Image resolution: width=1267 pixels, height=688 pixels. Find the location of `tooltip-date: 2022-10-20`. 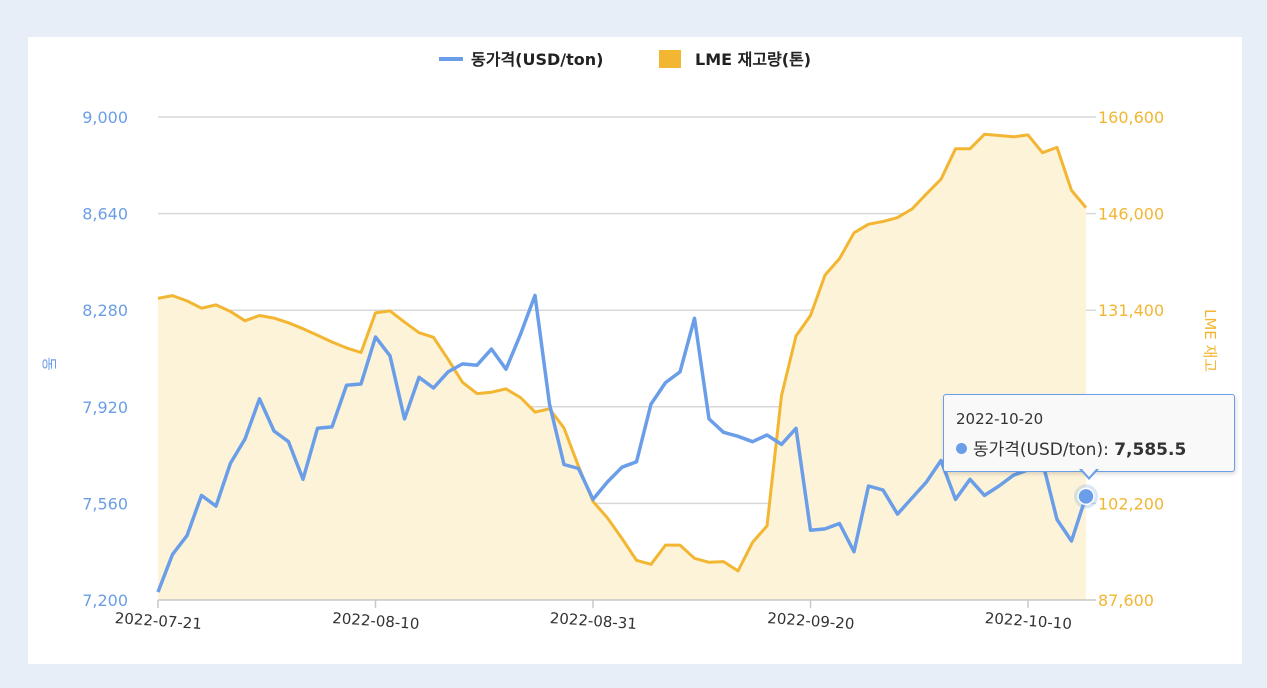

tooltip-date: 2022-10-20 is located at coordinates (1000, 419).